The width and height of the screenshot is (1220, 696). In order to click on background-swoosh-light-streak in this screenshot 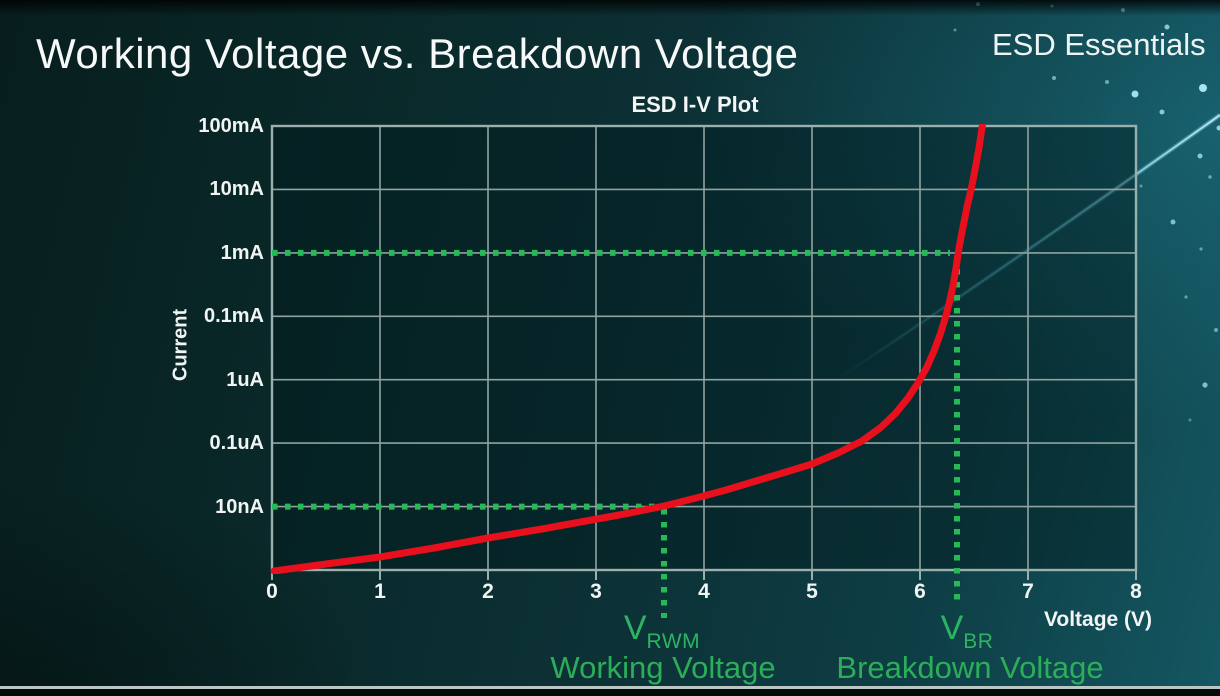, I will do `click(1027, 247)`.